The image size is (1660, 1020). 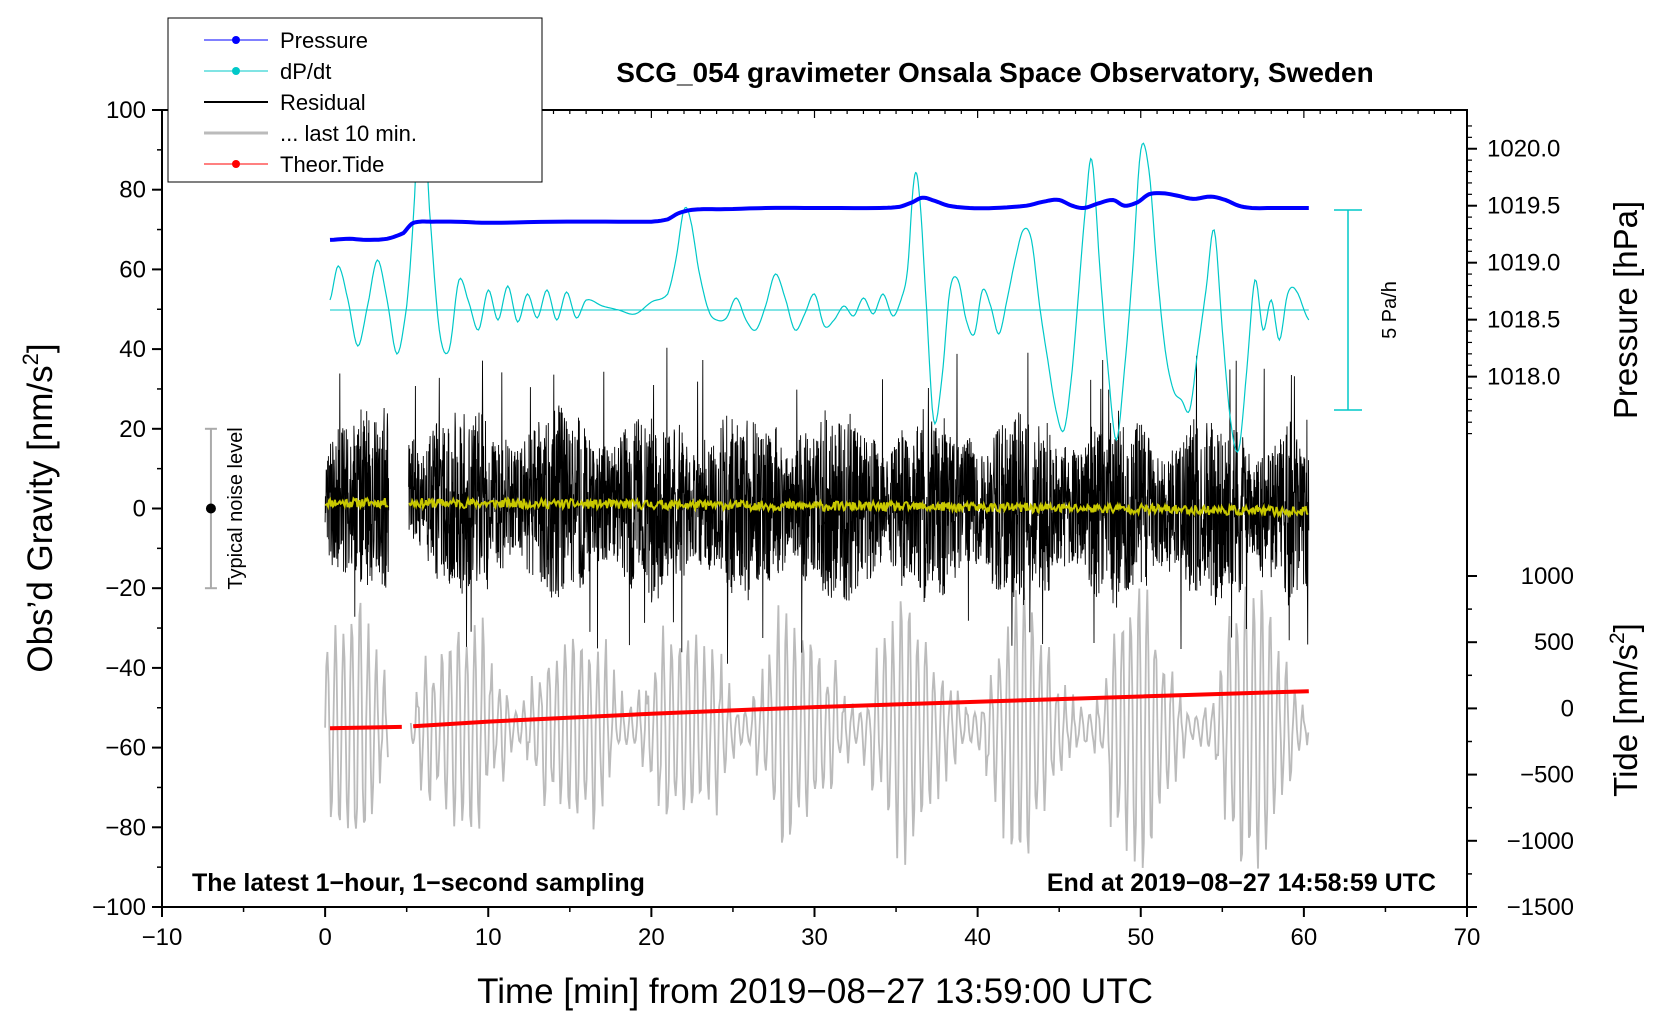 I want to click on pressure-tick-label: 1018.0, so click(x=1523, y=377).